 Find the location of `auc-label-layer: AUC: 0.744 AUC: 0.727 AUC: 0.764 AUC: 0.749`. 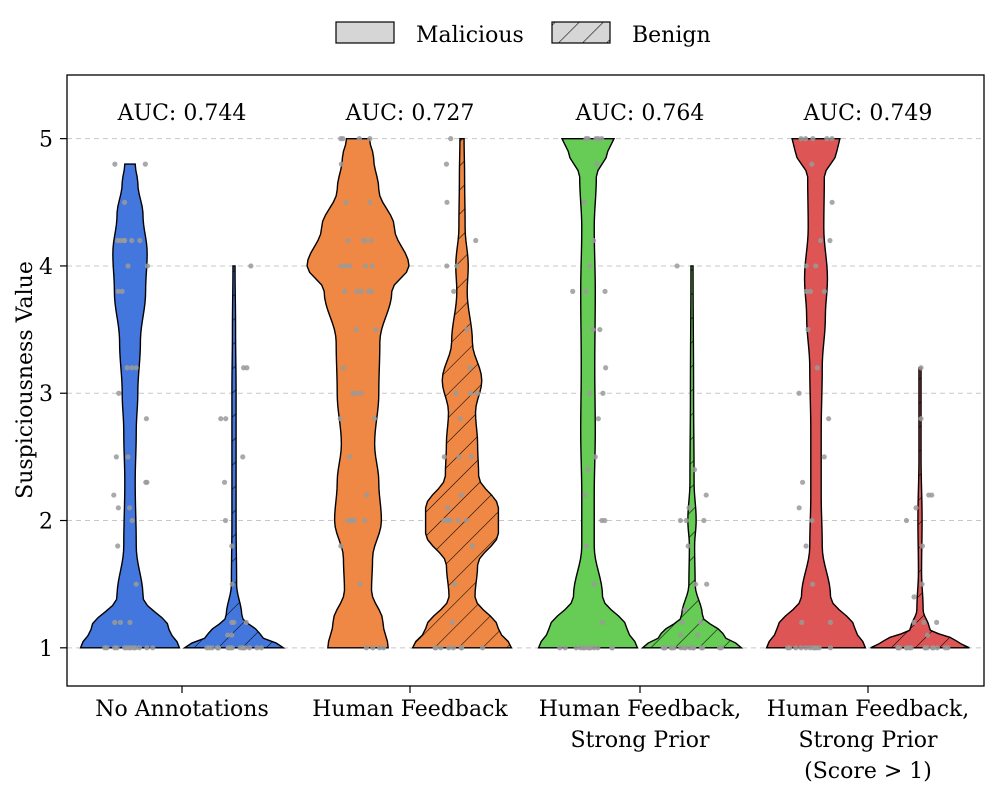

auc-label-layer: AUC: 0.744 AUC: 0.727 AUC: 0.764 AUC: 0.749 is located at coordinates (525, 113).